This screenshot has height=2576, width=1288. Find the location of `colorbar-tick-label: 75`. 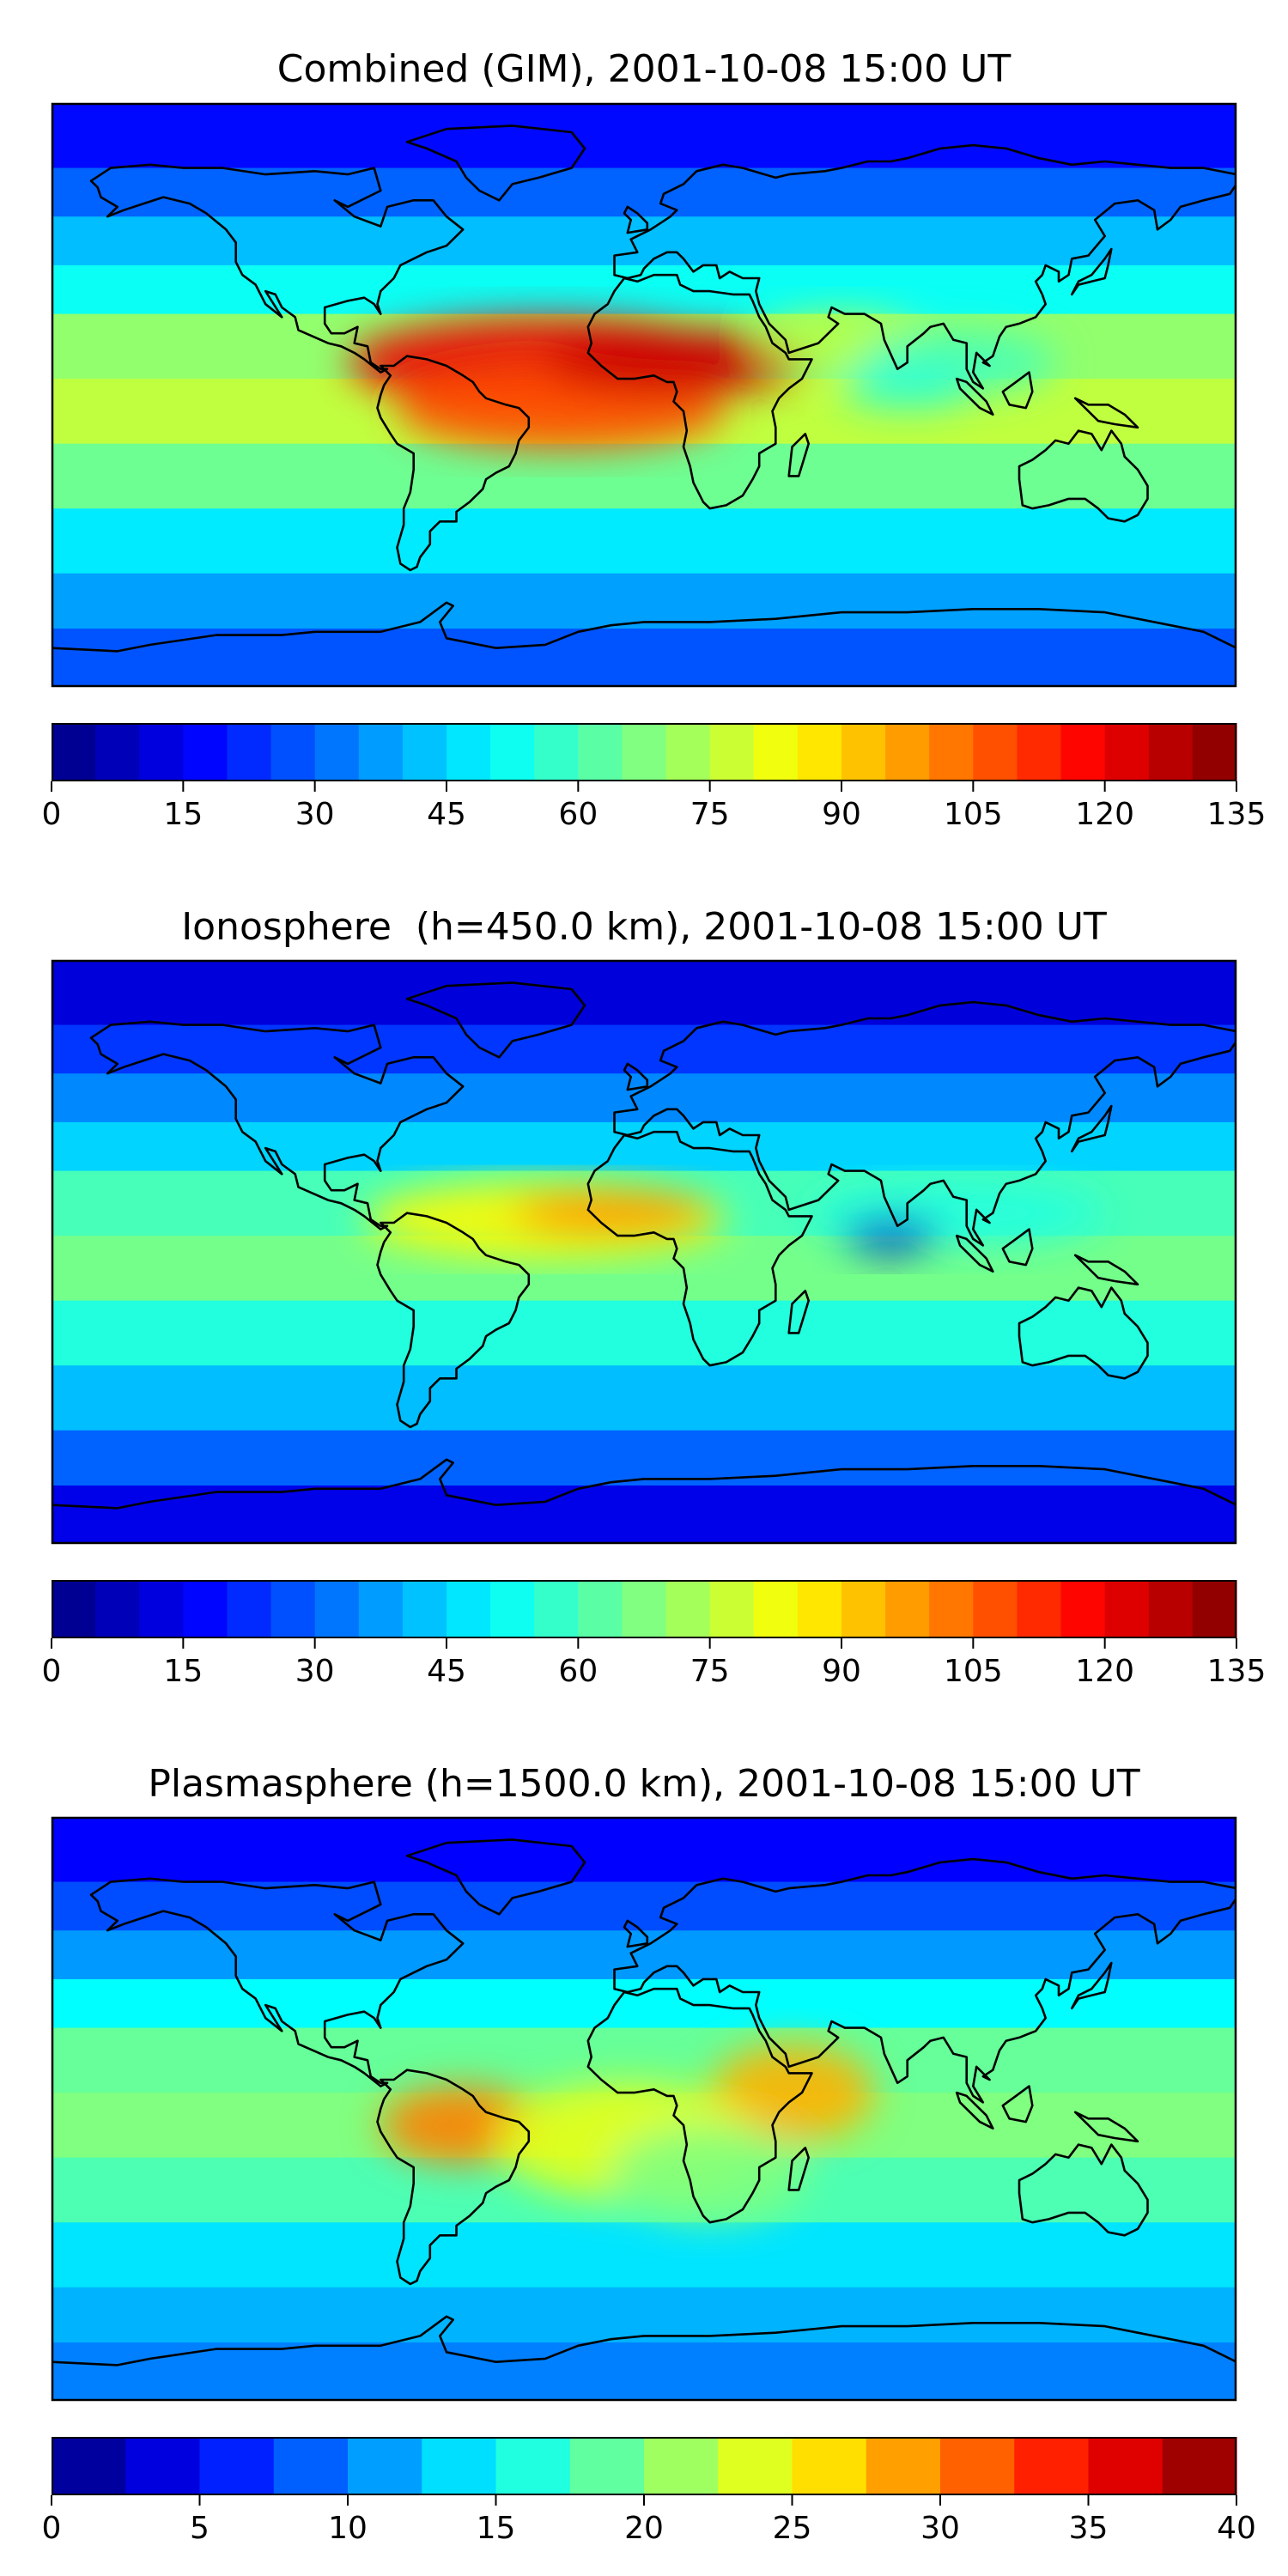

colorbar-tick-label: 75 is located at coordinates (710, 814).